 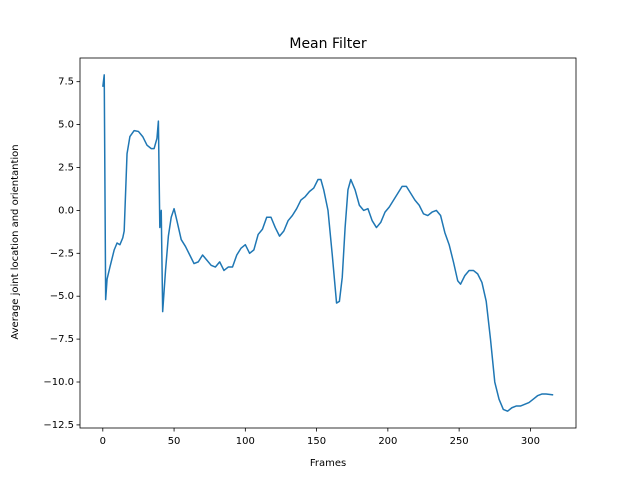 What do you see at coordinates (58, 425) in the screenshot?
I see `y-tick-label: −12.5` at bounding box center [58, 425].